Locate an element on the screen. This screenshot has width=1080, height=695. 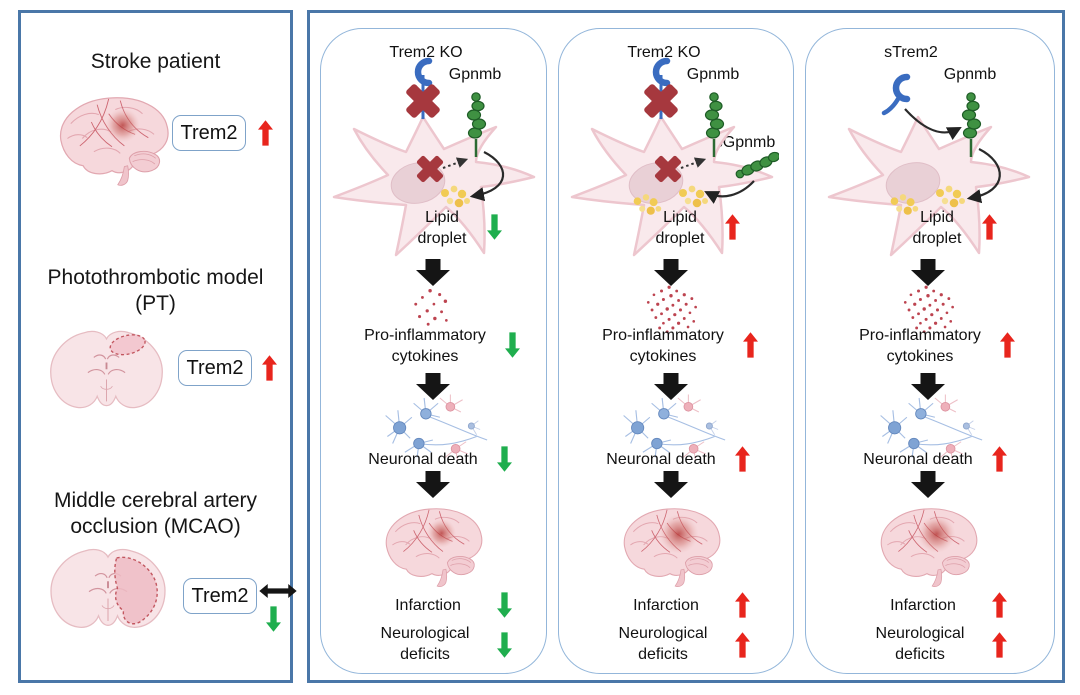
unchanged-arrow-icon is located at coordinates (278, 591).